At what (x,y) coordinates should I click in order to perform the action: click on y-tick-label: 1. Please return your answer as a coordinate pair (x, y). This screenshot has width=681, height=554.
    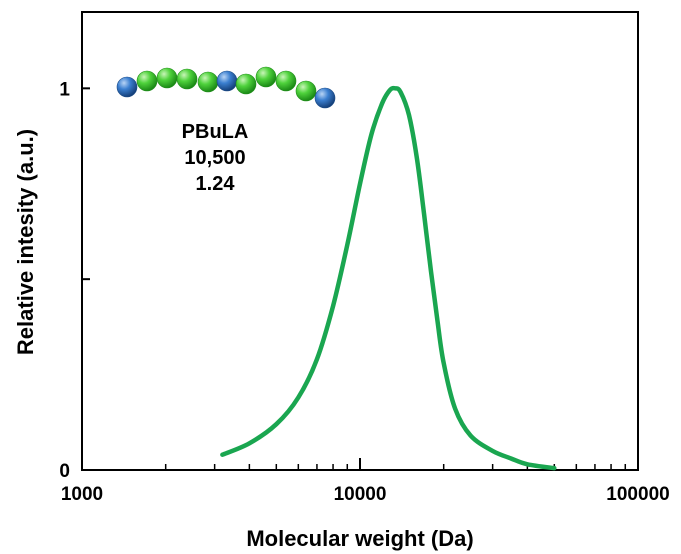
    Looking at the image, I should click on (64, 89).